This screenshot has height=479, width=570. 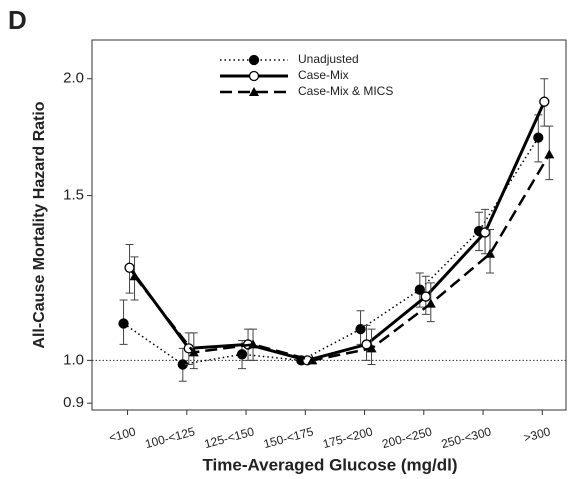 I want to click on x-tick-label: <100, so click(x=122, y=434).